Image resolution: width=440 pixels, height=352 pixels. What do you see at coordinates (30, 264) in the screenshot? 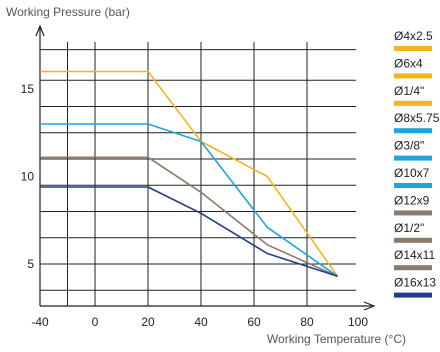
I see `y-tick-label: 5` at bounding box center [30, 264].